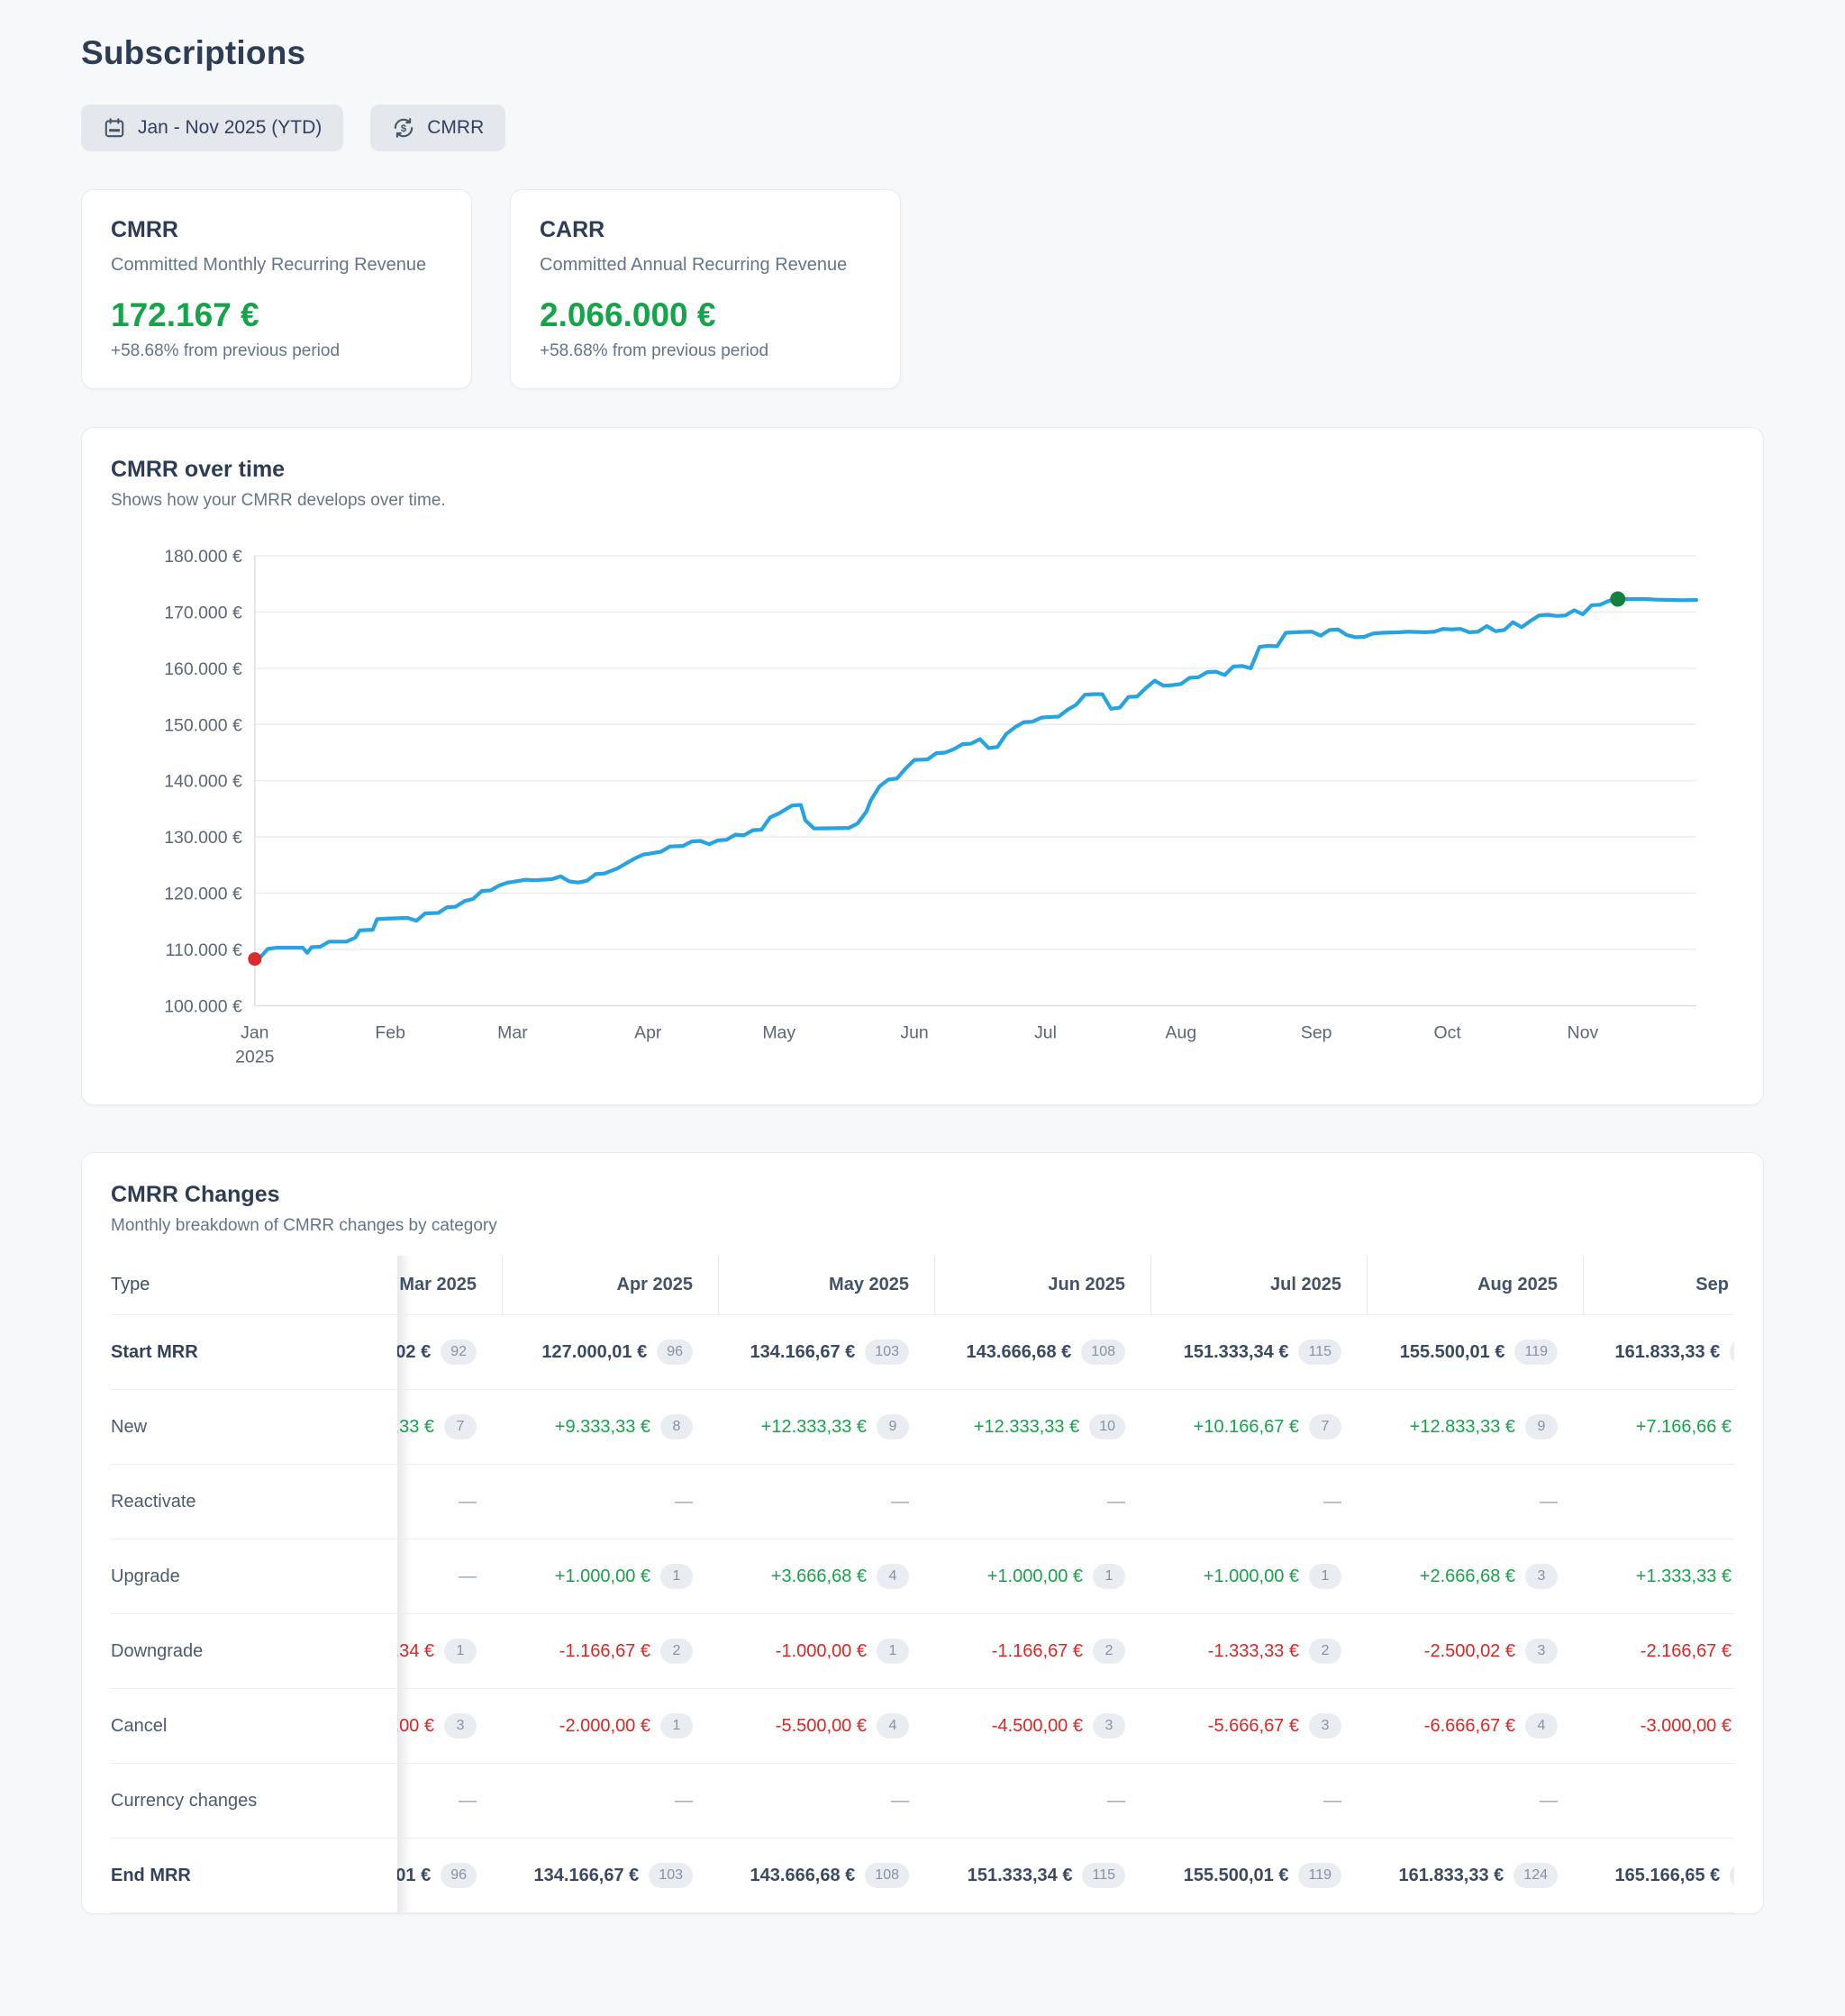  What do you see at coordinates (185, 314) in the screenshot?
I see `stat-value: 172.167 €` at bounding box center [185, 314].